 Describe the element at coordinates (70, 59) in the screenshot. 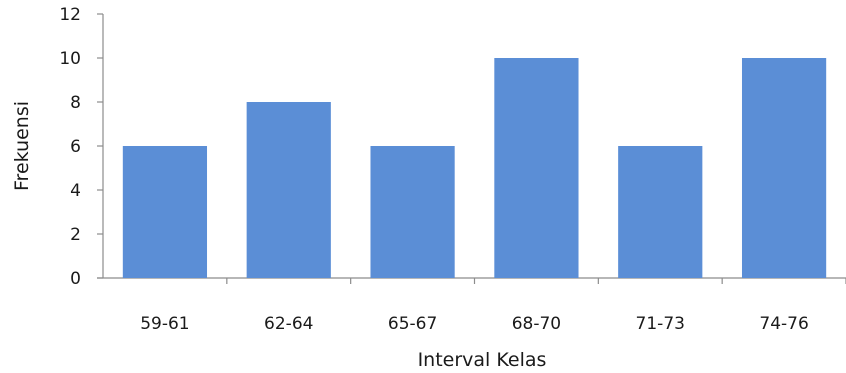

I see `y-tick-label: 10` at that location.